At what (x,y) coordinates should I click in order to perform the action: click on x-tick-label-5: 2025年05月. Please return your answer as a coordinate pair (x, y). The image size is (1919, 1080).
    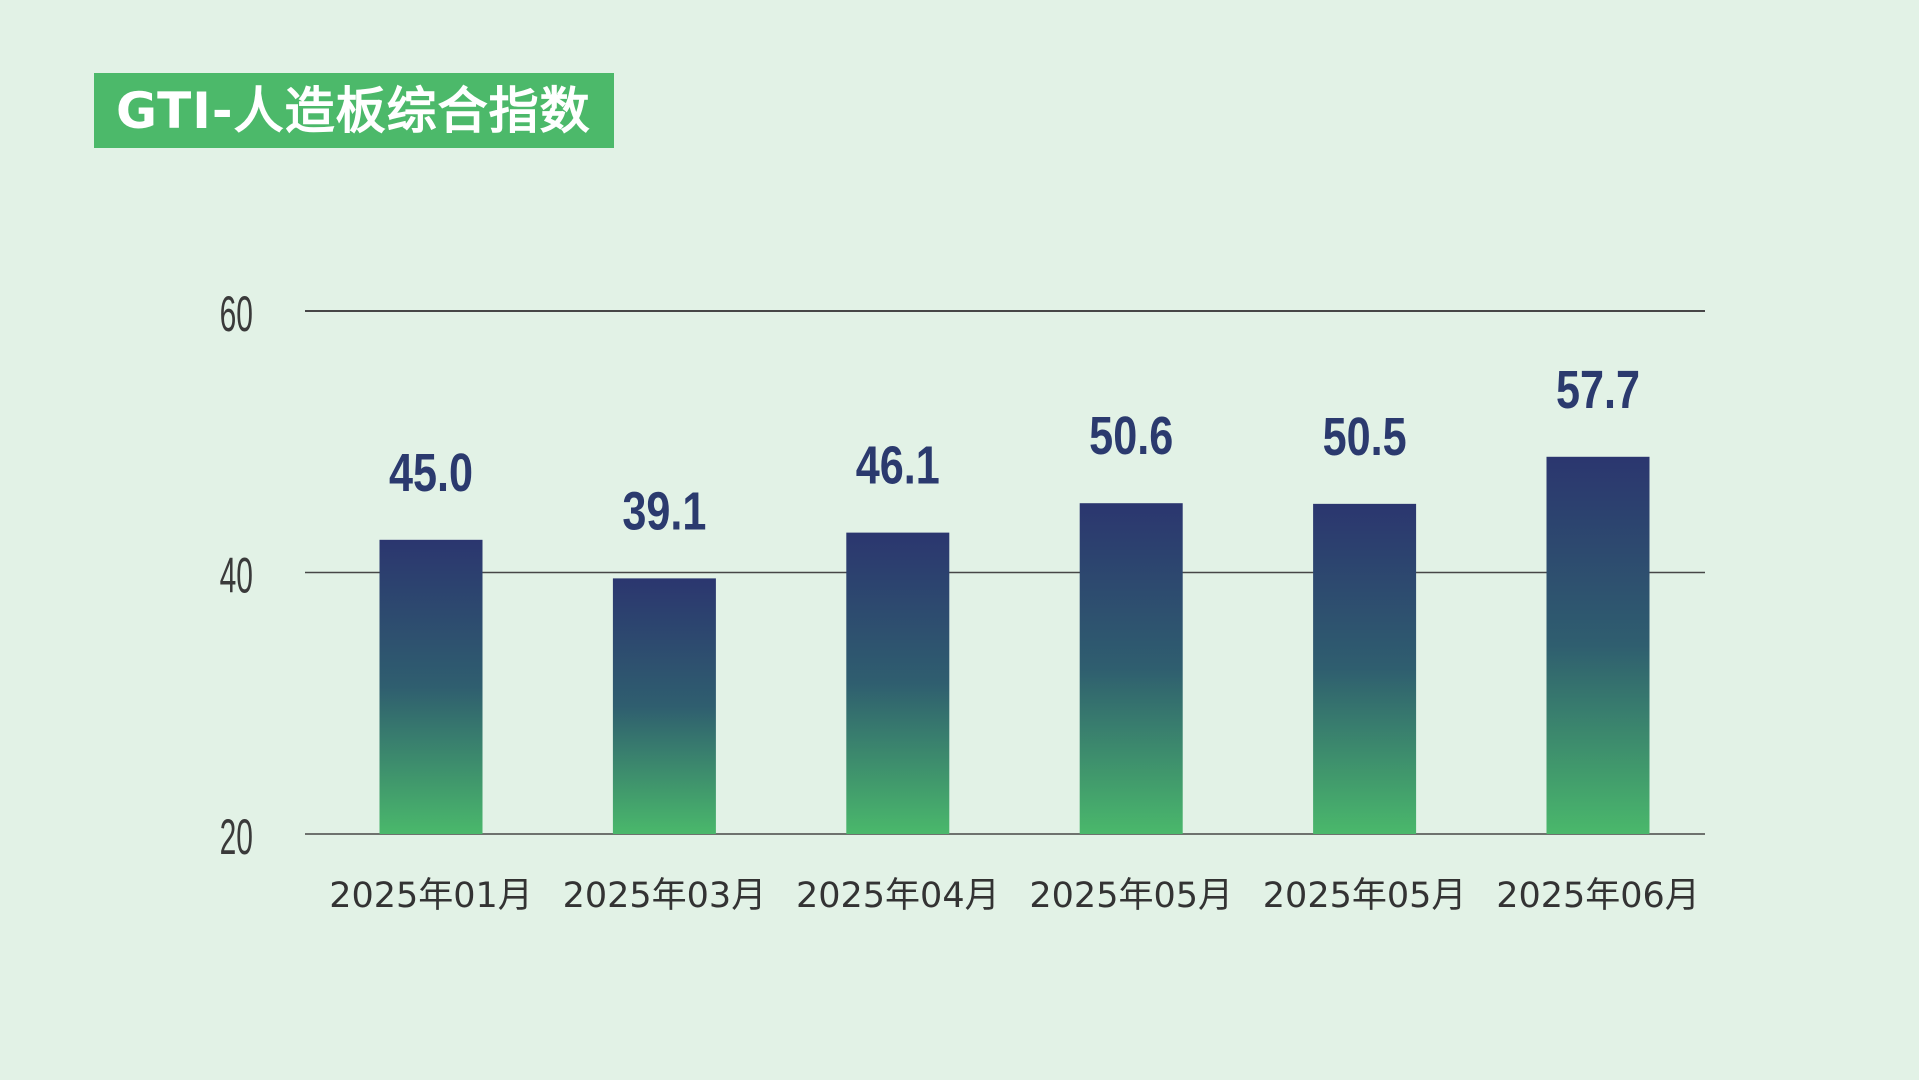
    Looking at the image, I should click on (1365, 896).